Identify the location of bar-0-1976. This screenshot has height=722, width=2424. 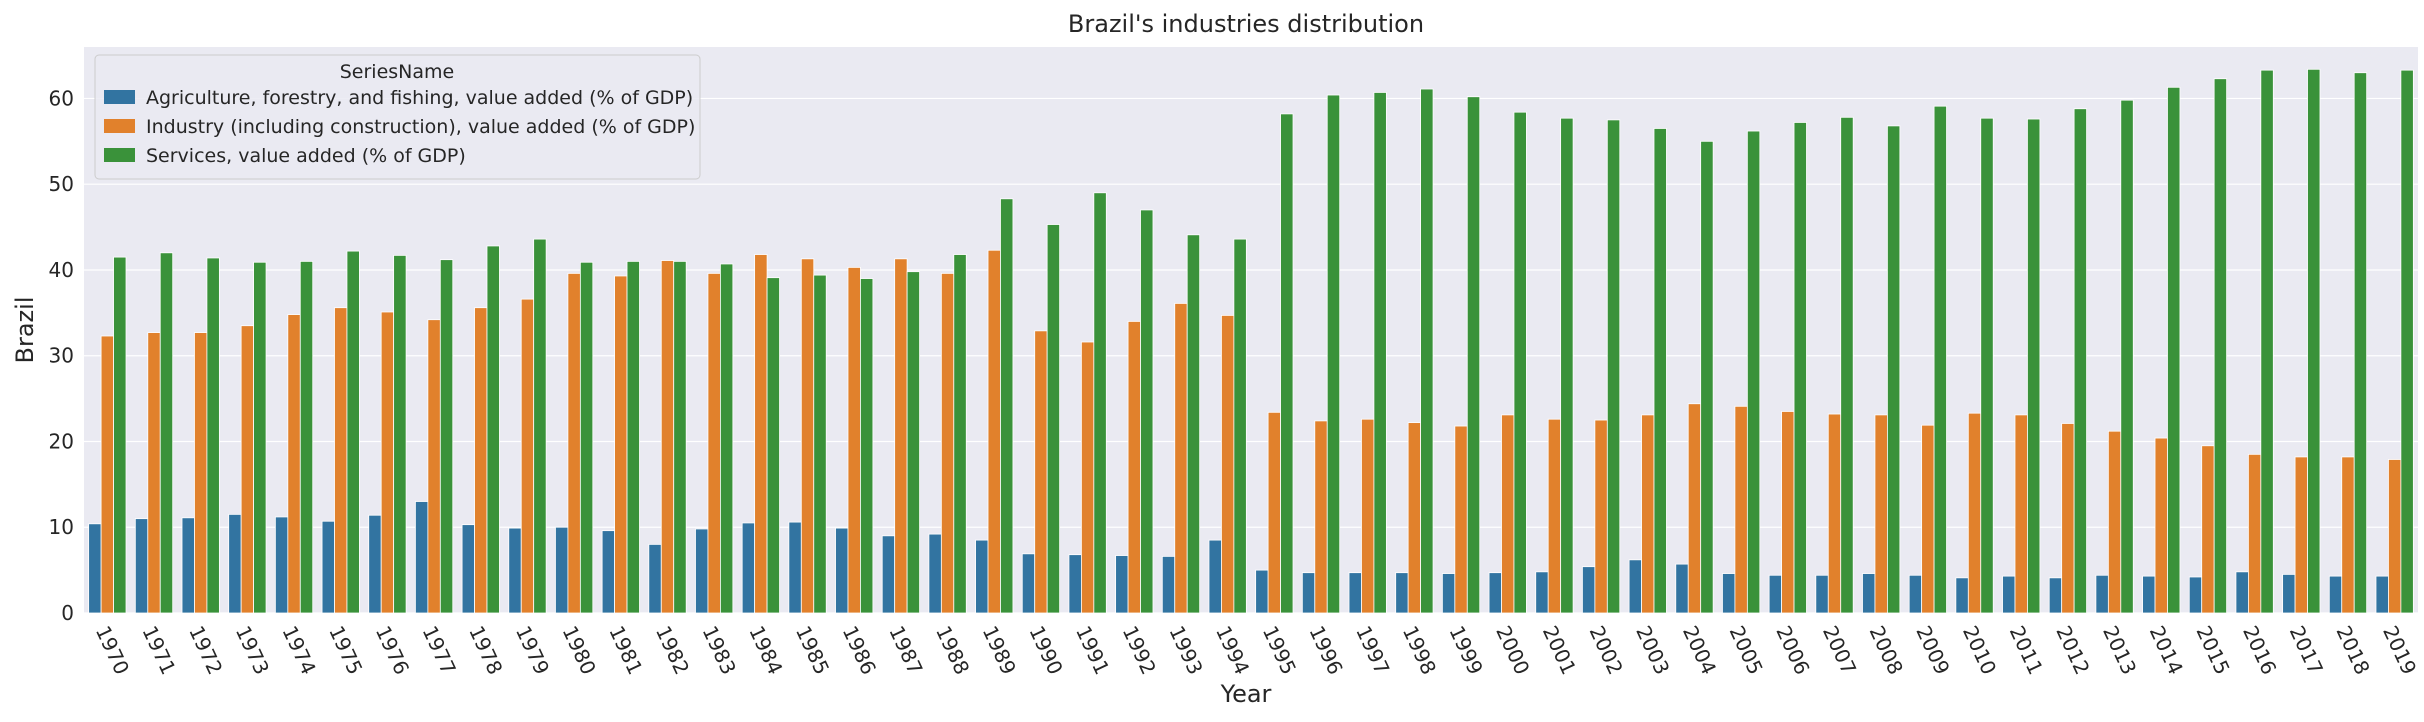
(375, 564).